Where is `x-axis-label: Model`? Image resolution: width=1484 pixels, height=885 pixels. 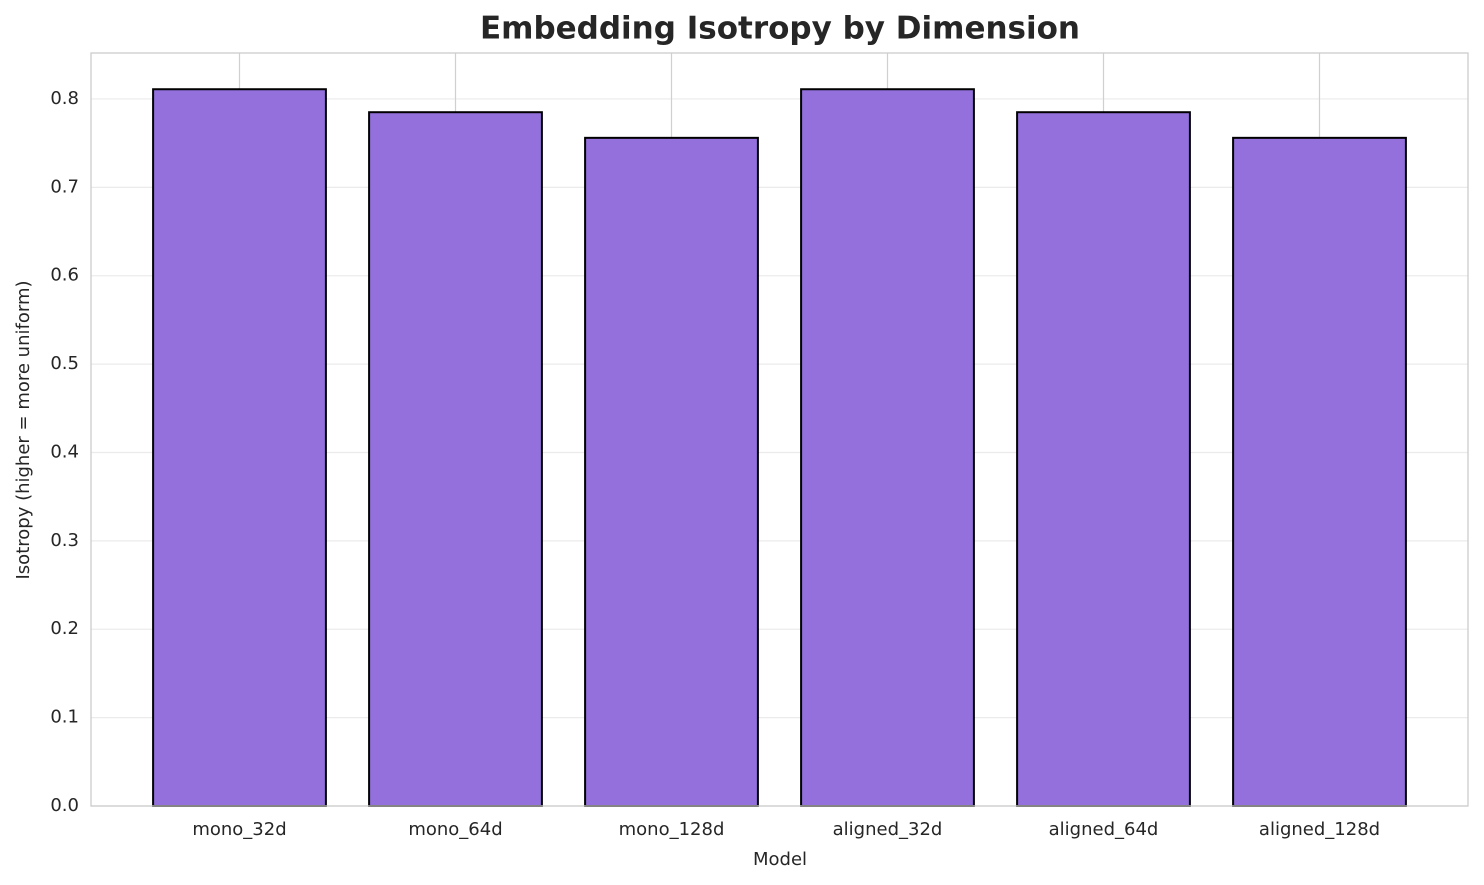 x-axis-label: Model is located at coordinates (780, 859).